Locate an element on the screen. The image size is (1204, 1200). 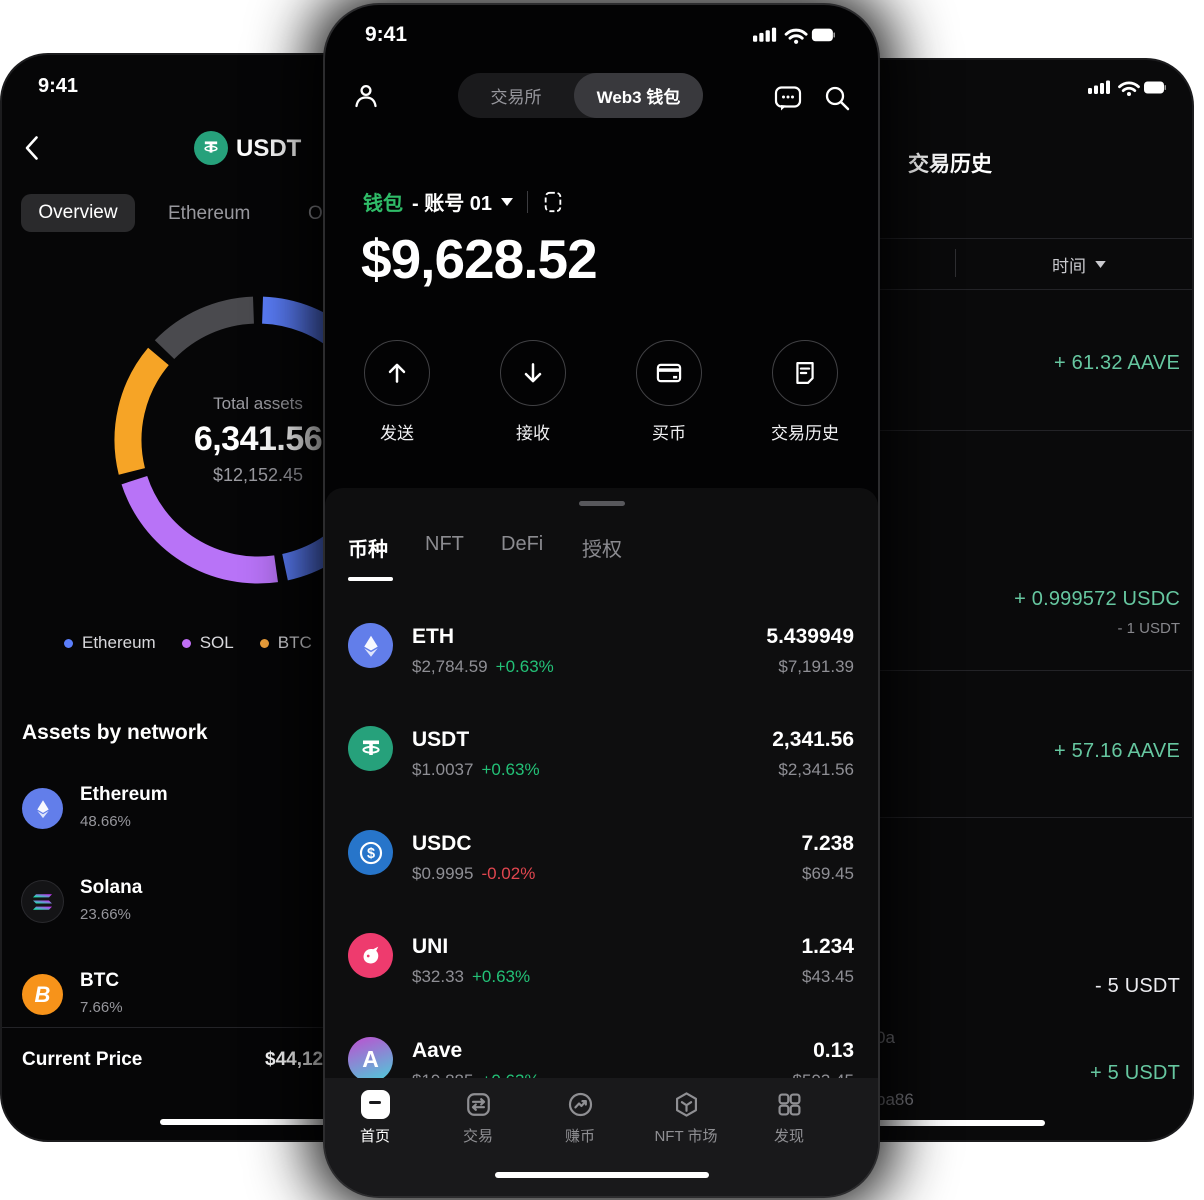
tab-ethereum: Ethereum is located at coordinates (209, 213).